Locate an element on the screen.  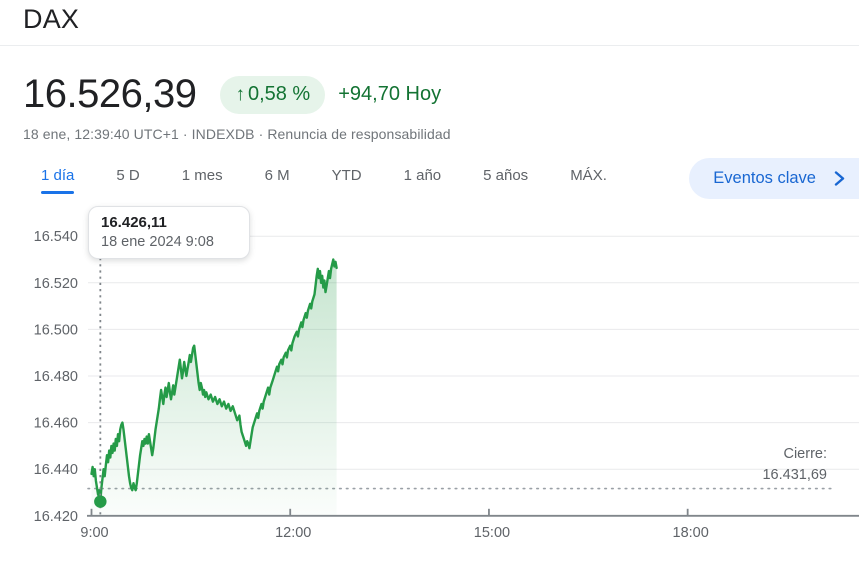
change-amount: +94,70 Hoy is located at coordinates (390, 94).